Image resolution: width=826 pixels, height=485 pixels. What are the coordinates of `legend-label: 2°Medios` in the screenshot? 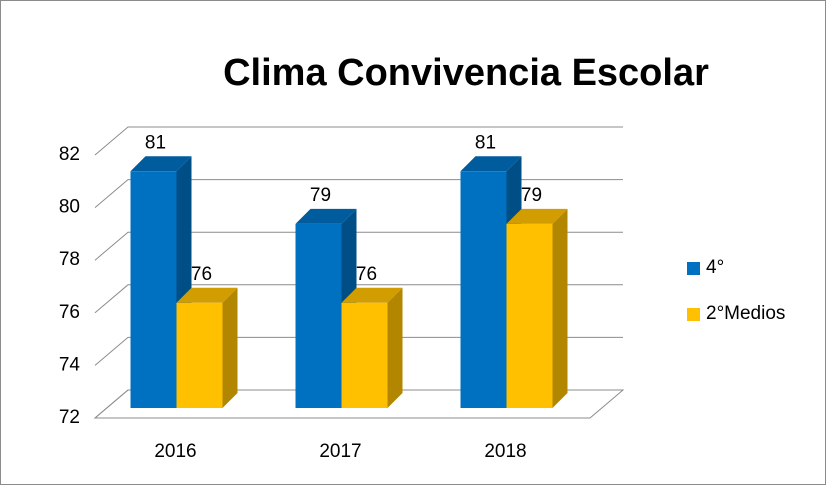 It's located at (745, 313).